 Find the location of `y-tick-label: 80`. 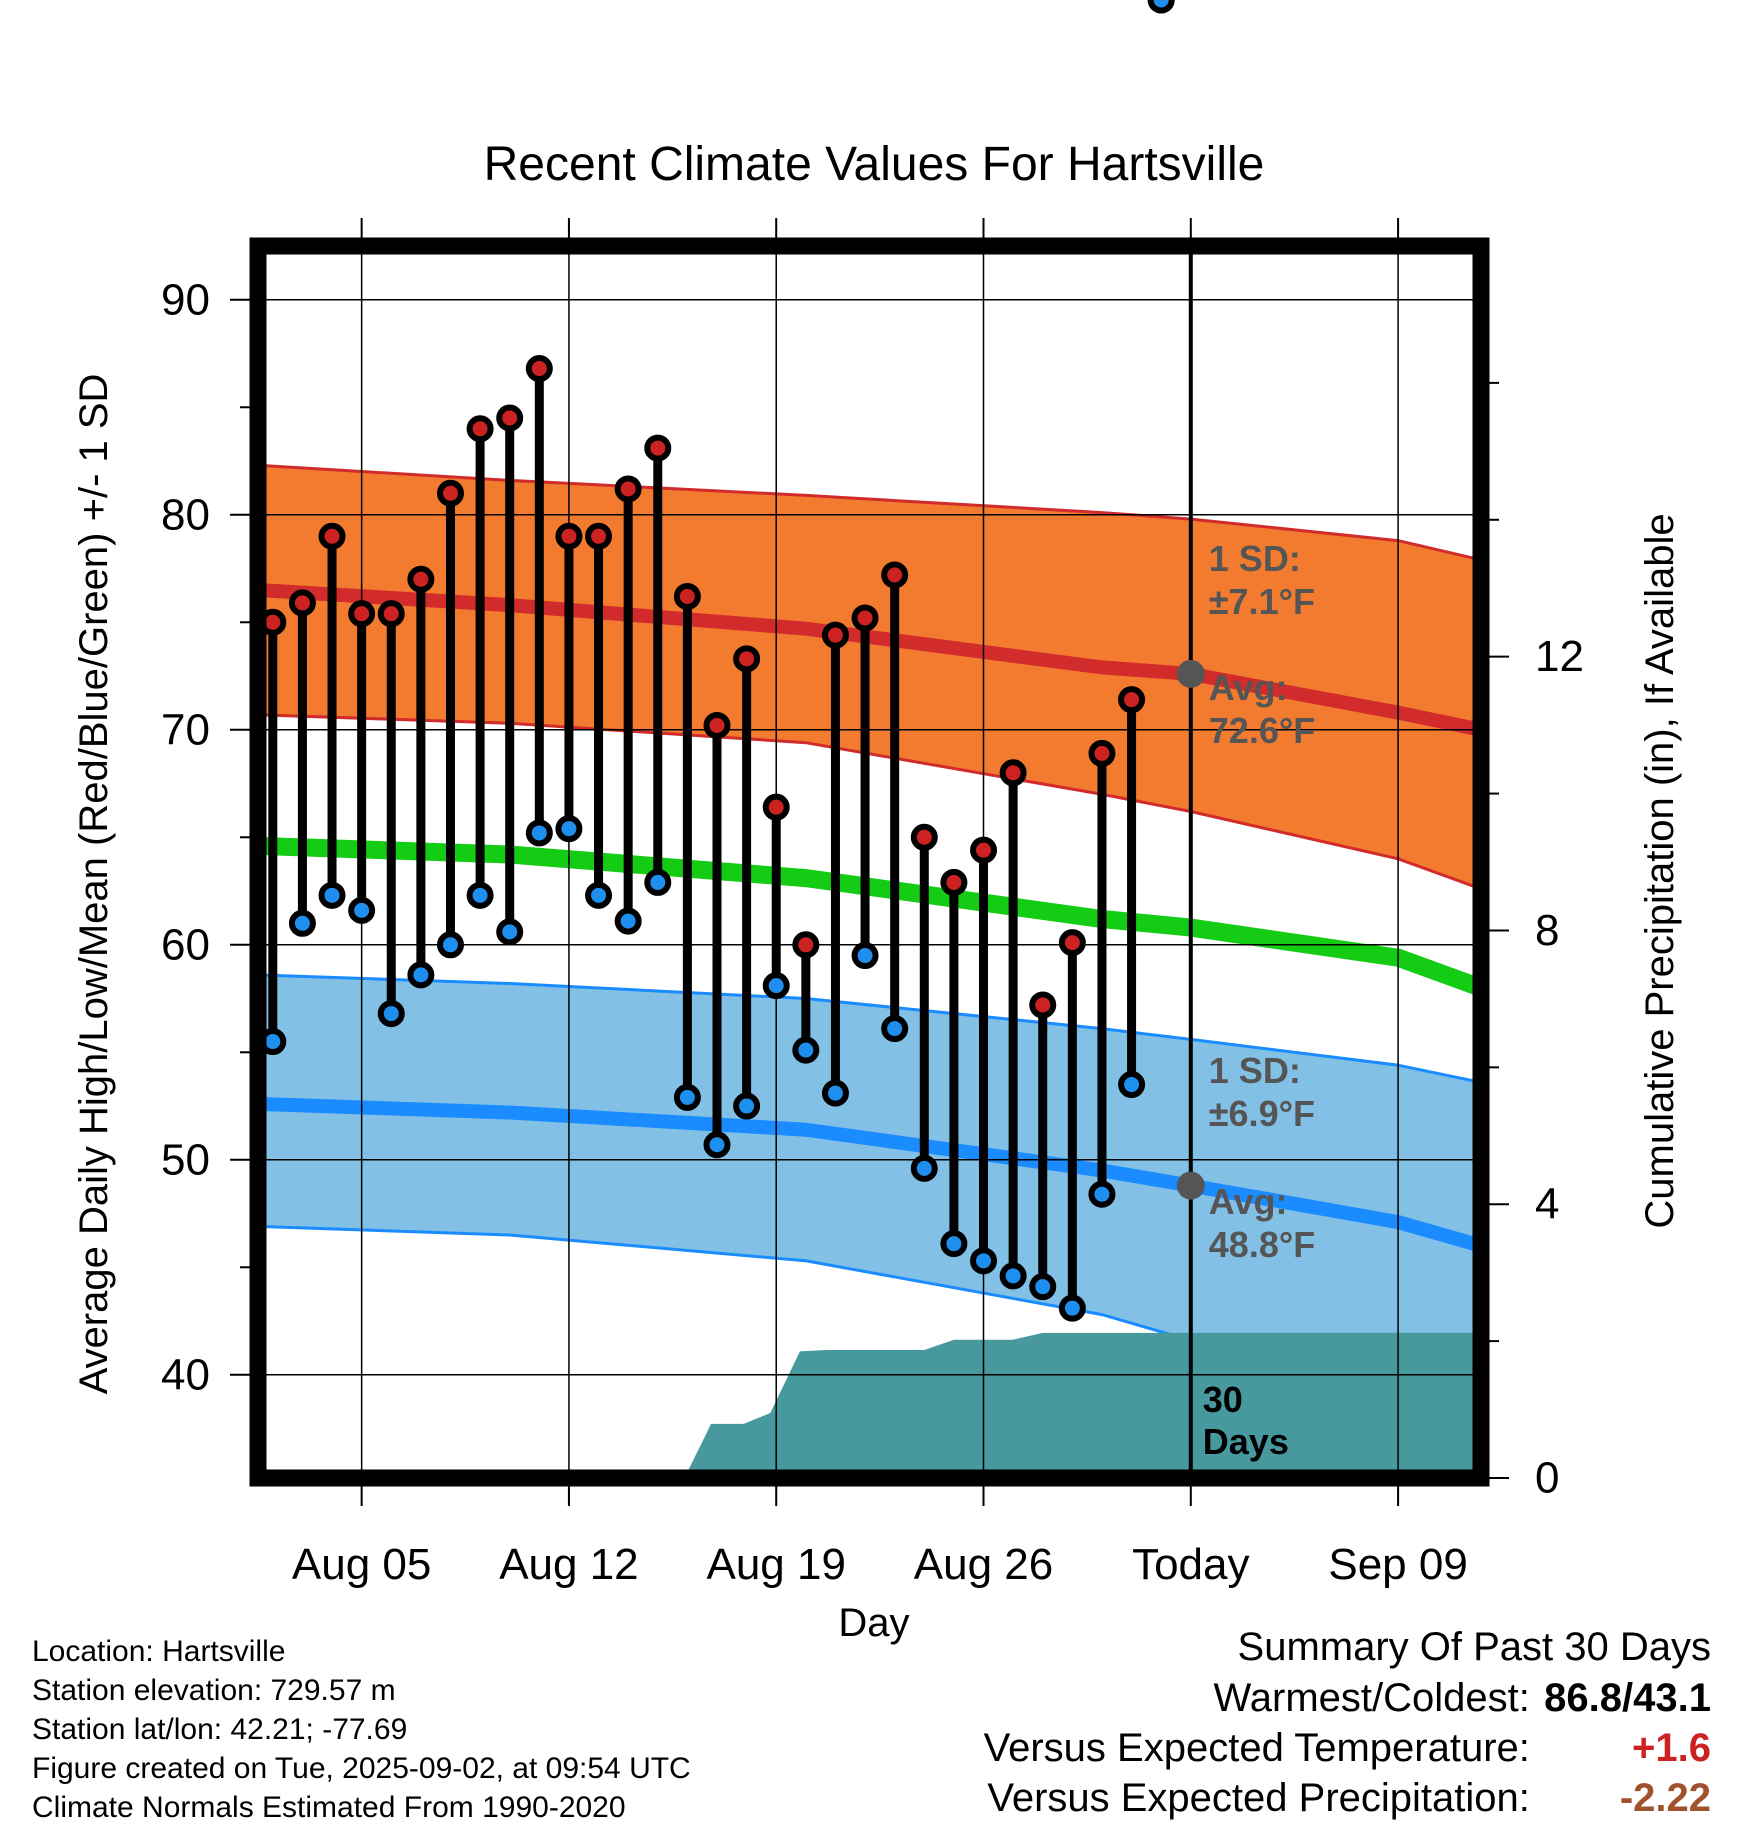

y-tick-label: 80 is located at coordinates (185, 514).